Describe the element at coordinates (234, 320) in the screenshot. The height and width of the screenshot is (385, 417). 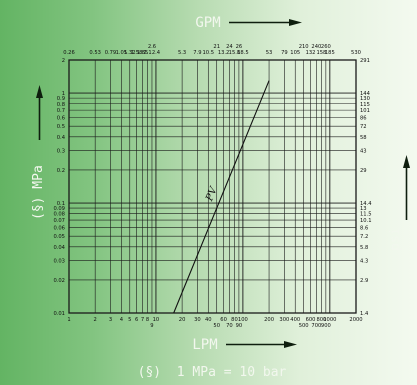
I see `x-bottom-tick-label: 80` at that location.